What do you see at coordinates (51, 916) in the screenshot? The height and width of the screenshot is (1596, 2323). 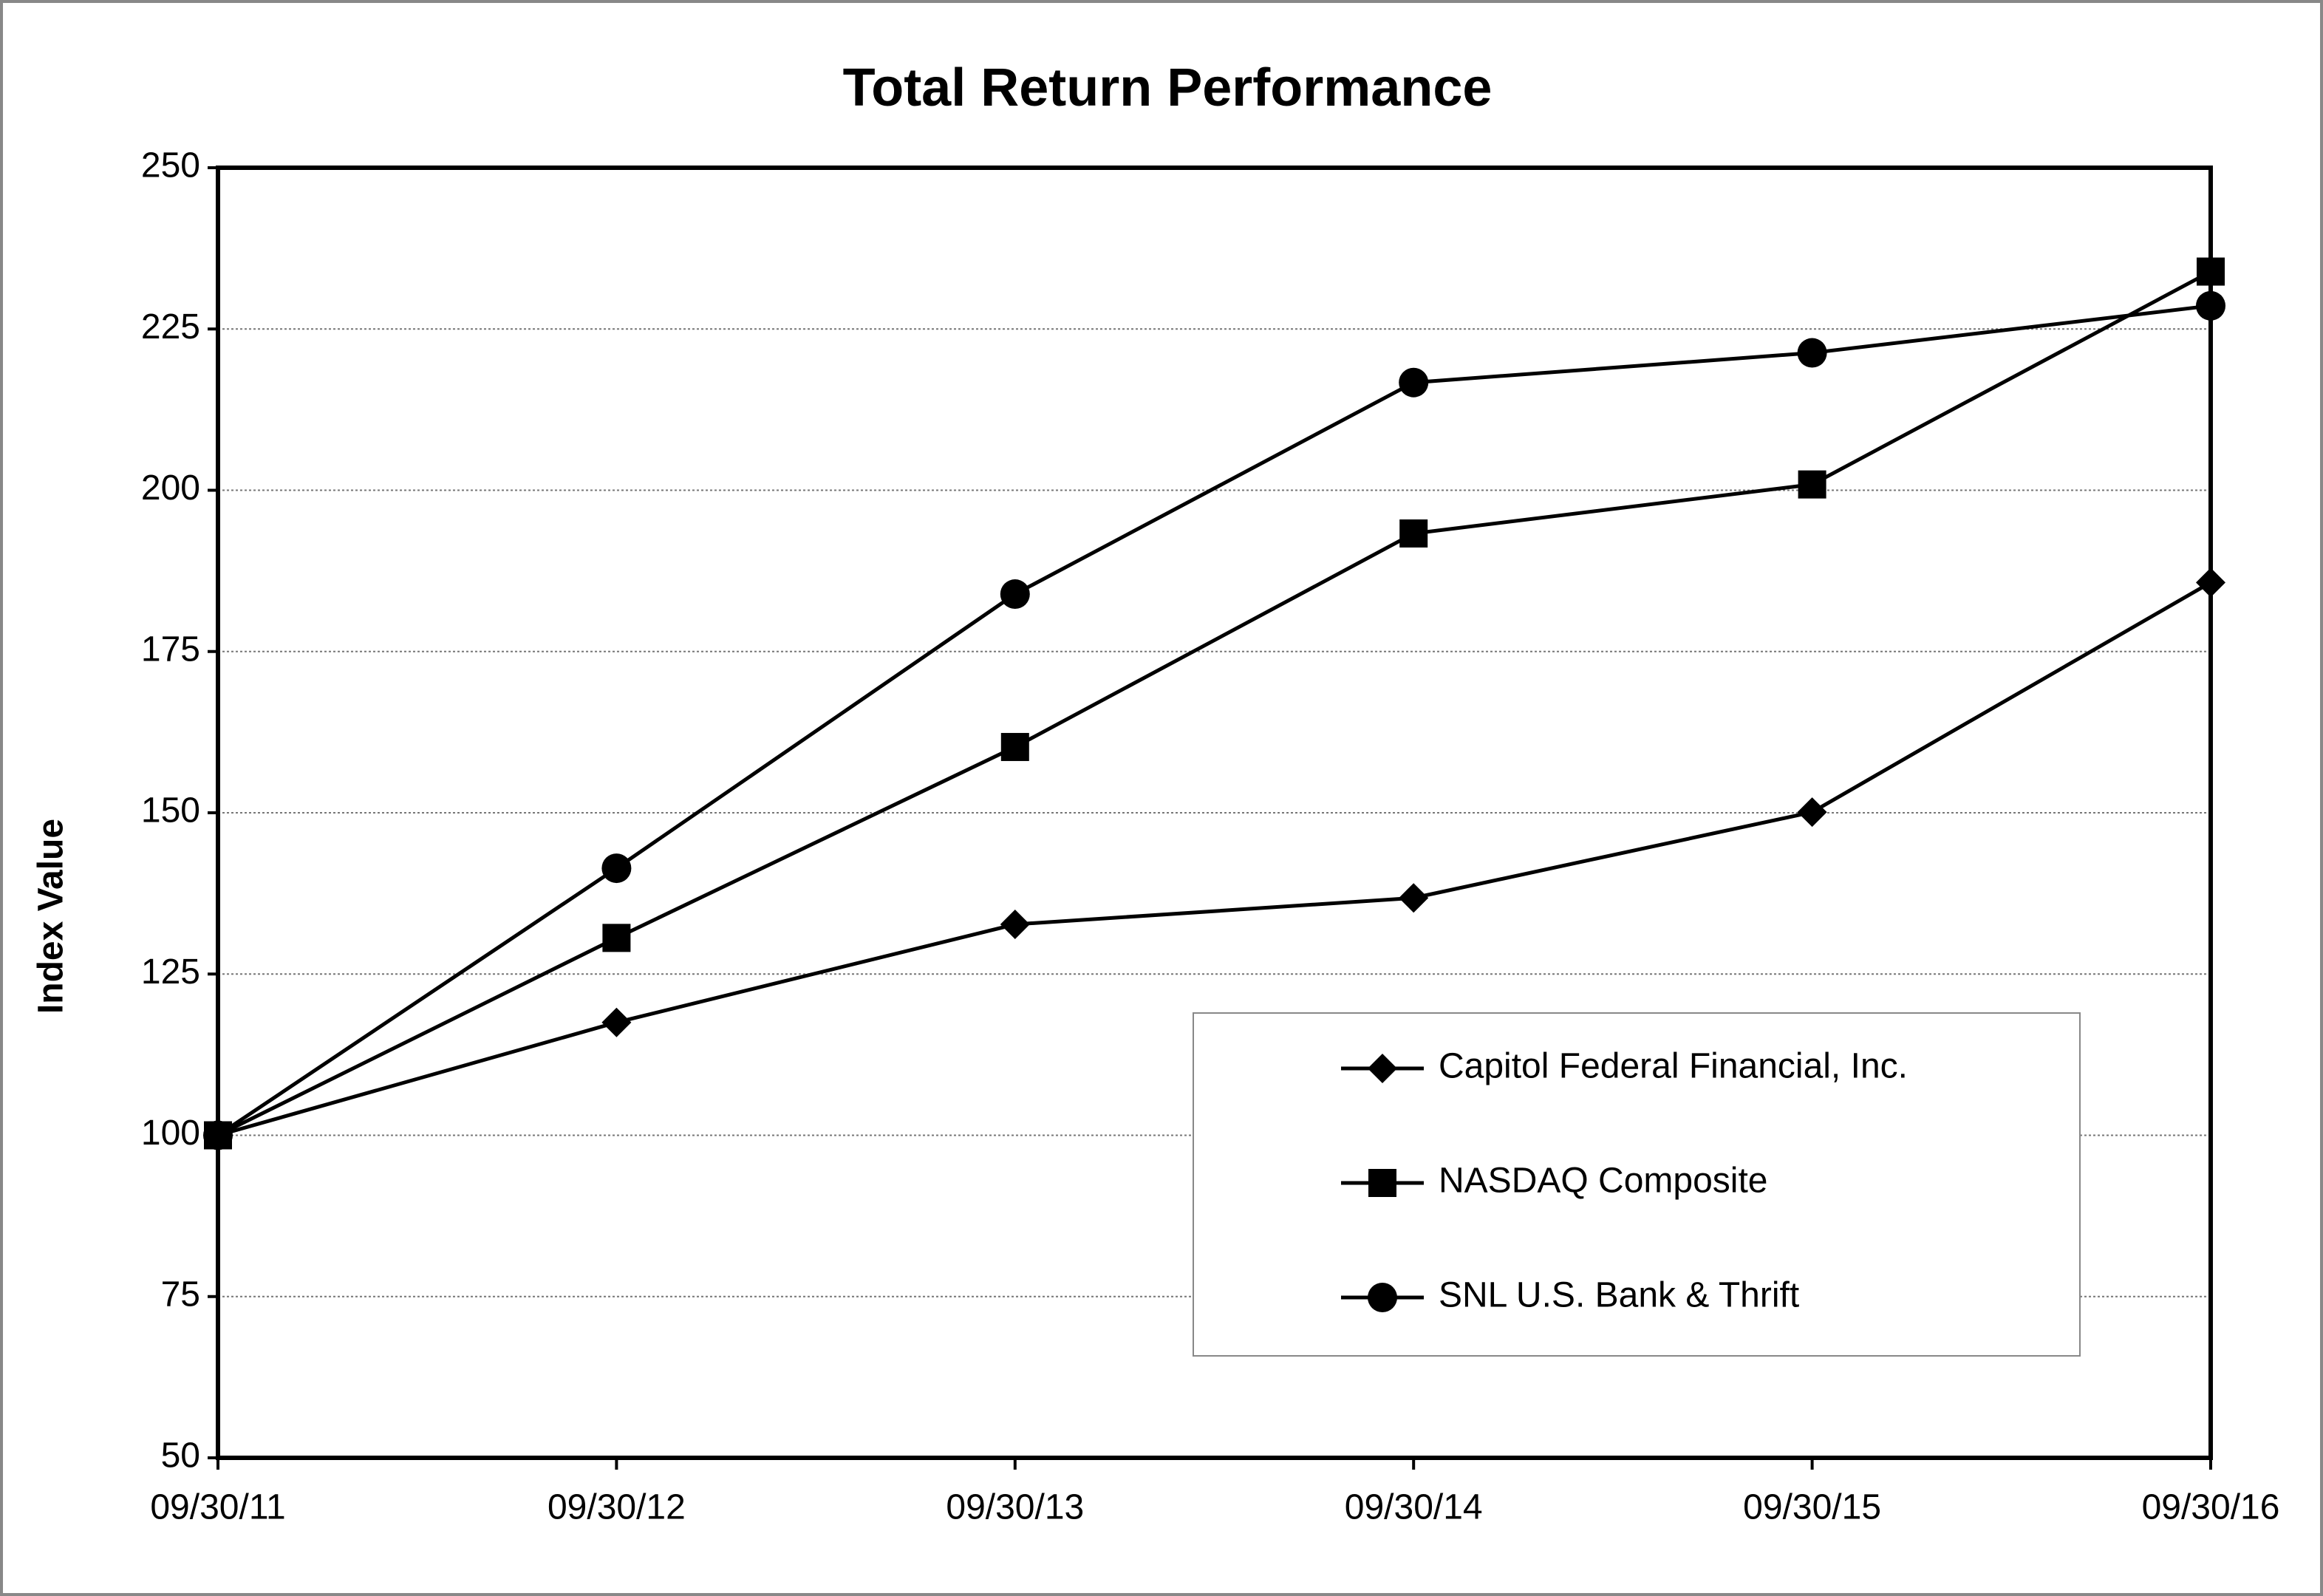 I see `y-axis-label: Index Value` at bounding box center [51, 916].